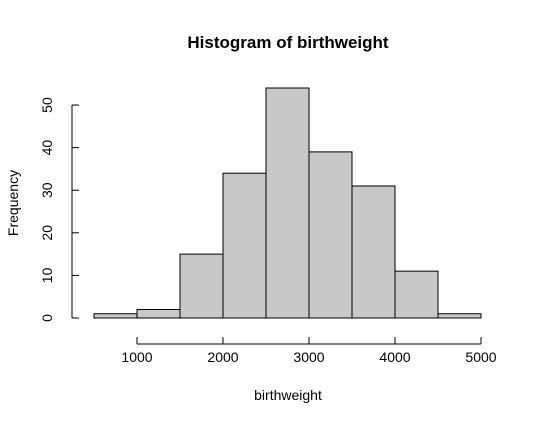  I want to click on x-tick-label-1: 2000, so click(222, 357).